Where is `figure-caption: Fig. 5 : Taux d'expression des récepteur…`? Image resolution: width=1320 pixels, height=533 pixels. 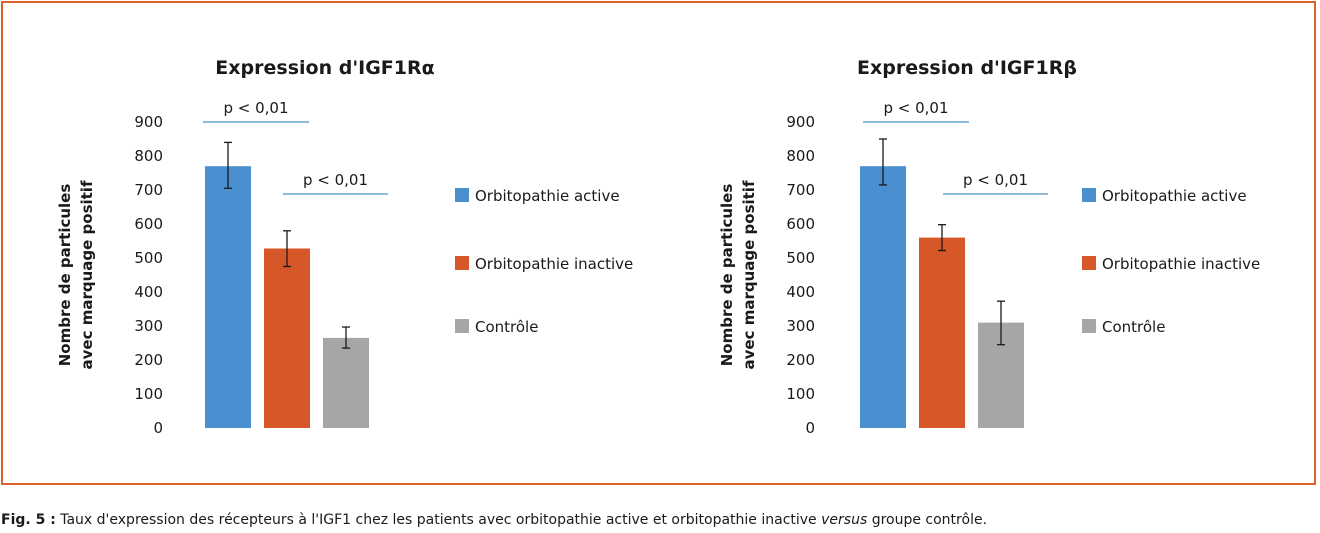 figure-caption: Fig. 5 : Taux d'expression des récepteur… is located at coordinates (494, 520).